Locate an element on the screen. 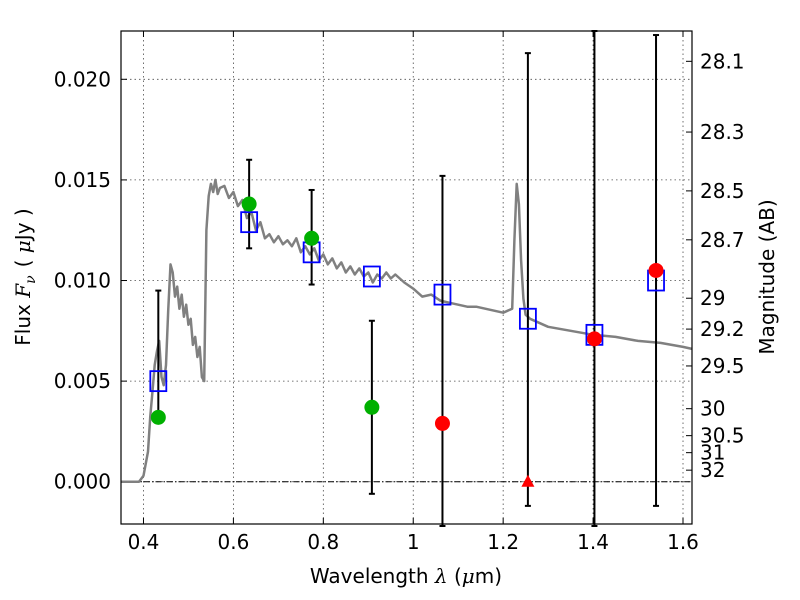  mag-tick-label: 28.5 is located at coordinates (722, 191).